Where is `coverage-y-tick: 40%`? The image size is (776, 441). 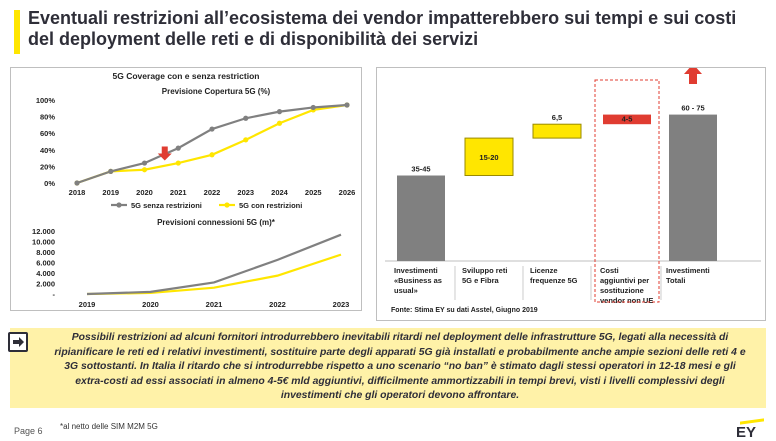
coverage-y-tick: 40% is located at coordinates (47, 150).